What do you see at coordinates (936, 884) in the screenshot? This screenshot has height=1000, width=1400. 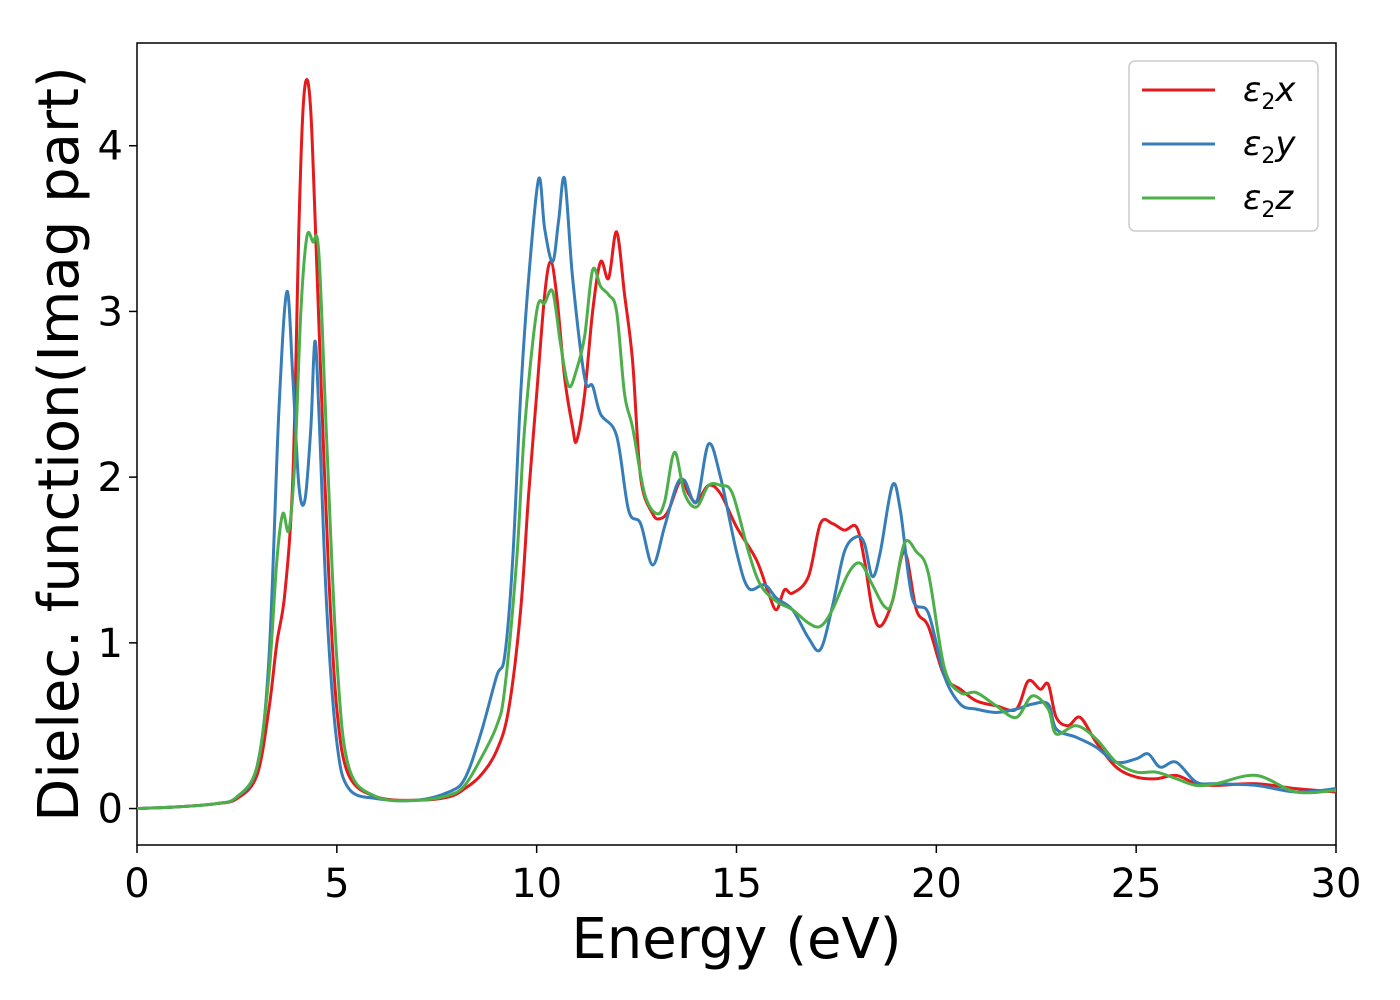 I see `x-tick-label: 20` at bounding box center [936, 884].